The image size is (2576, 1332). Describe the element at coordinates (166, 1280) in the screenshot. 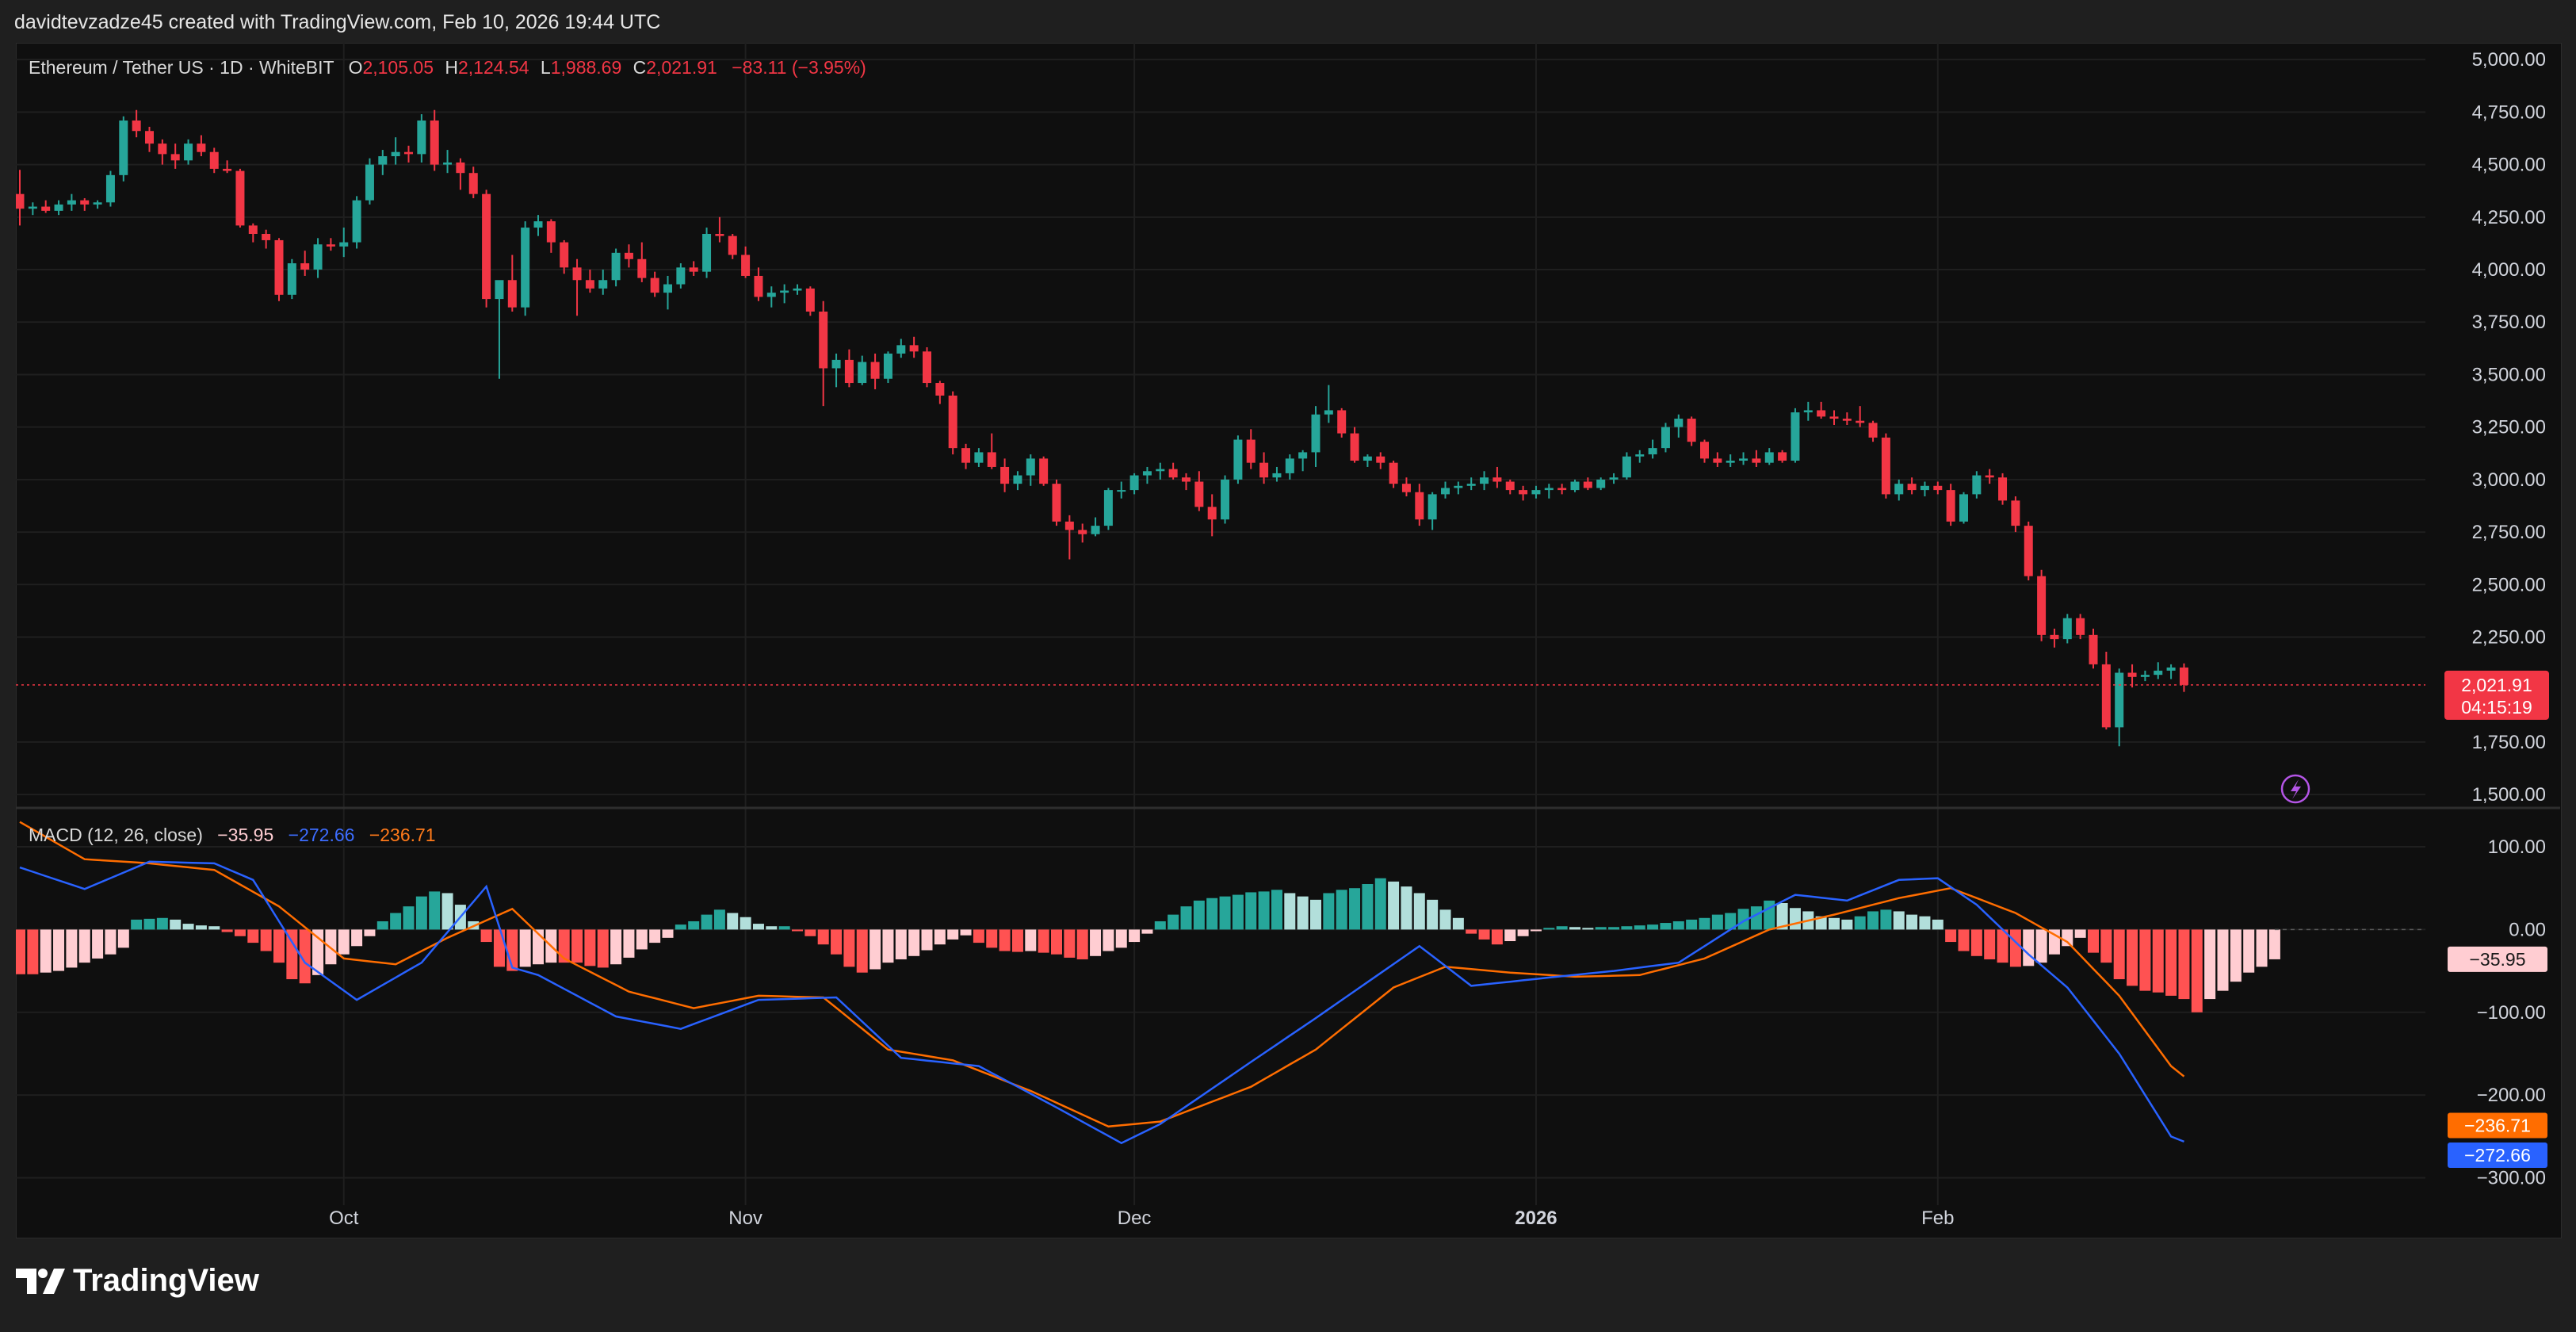

I see `brand-name: TradingView` at that location.